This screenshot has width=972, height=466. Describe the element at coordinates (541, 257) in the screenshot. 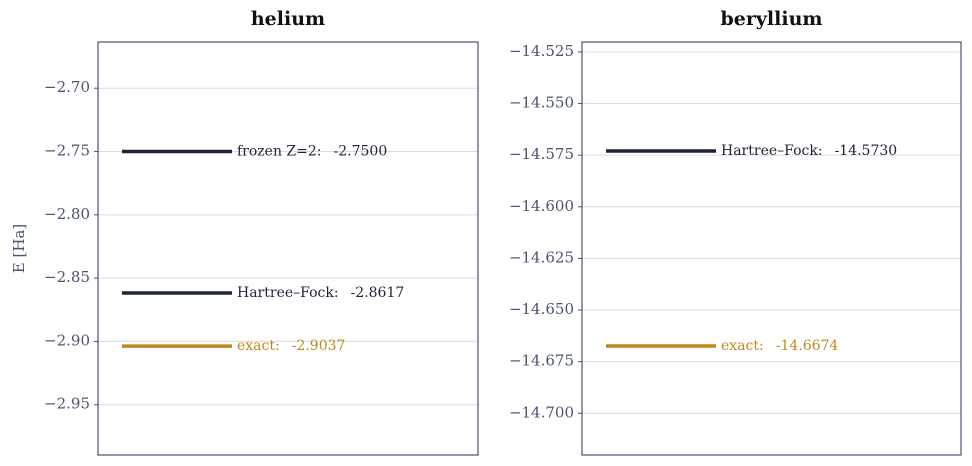

I see `y-tick-label: −14.625` at that location.